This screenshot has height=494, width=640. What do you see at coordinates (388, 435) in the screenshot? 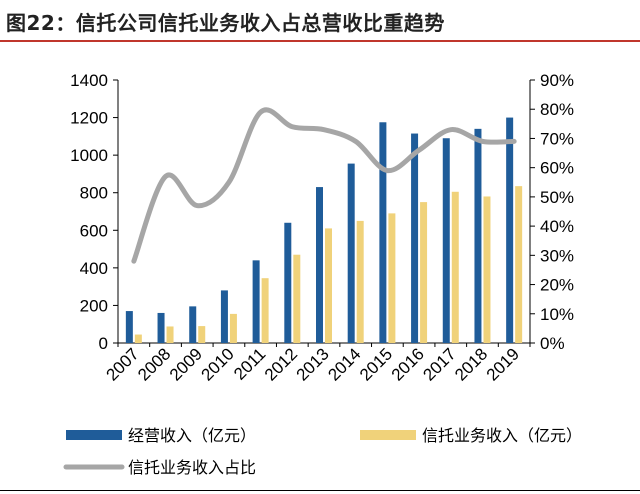
I see `legend-swatch-trust-income` at bounding box center [388, 435].